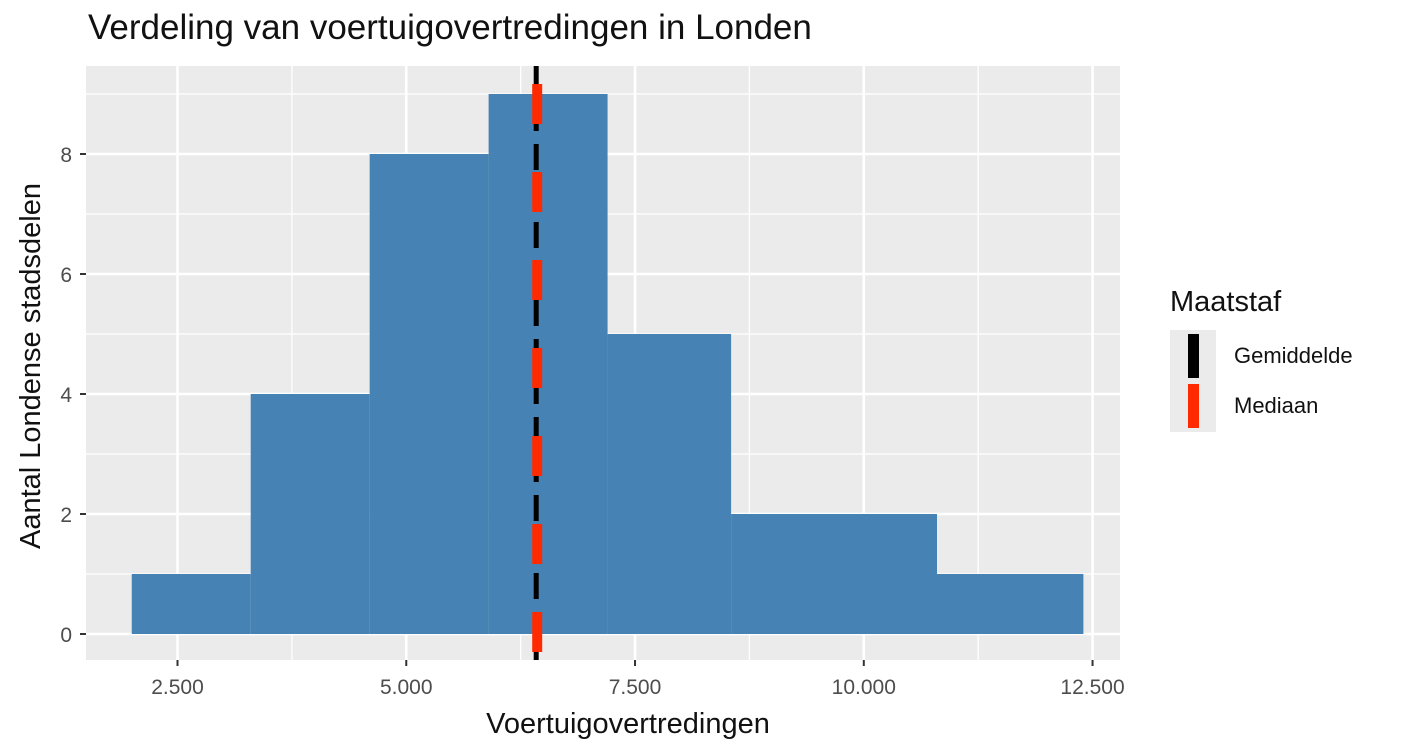 The height and width of the screenshot is (752, 1408). Describe the element at coordinates (66, 515) in the screenshot. I see `y-tick-label: 2` at that location.